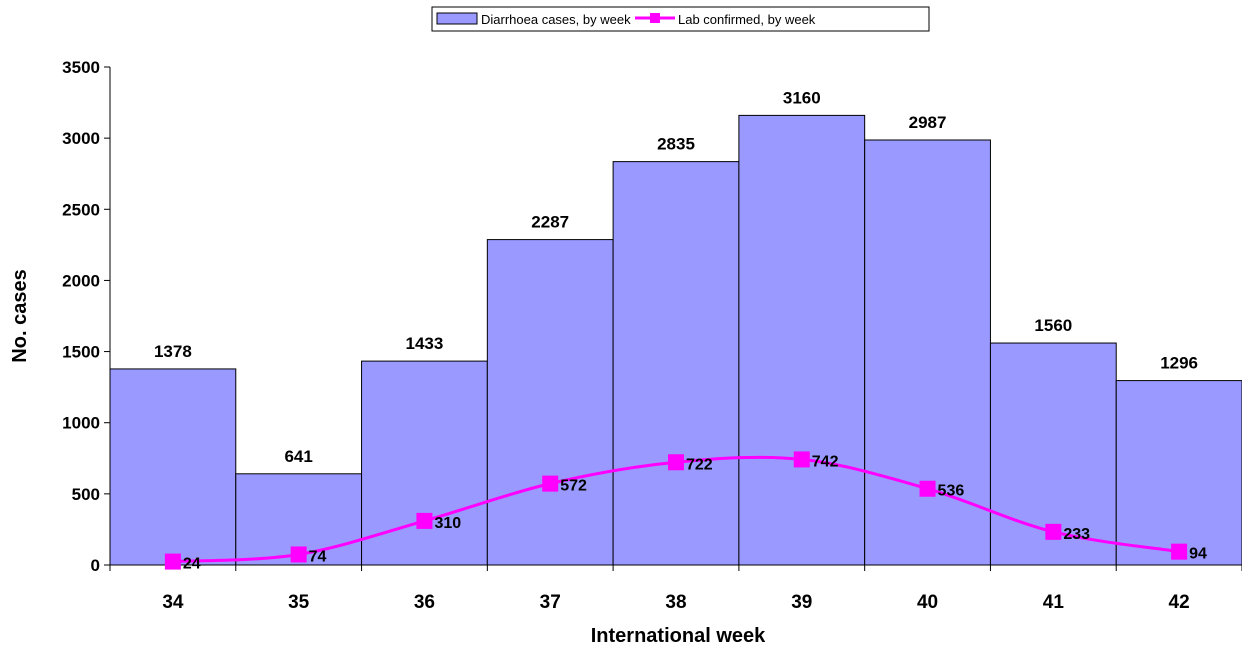  Describe the element at coordinates (927, 602) in the screenshot. I see `x-tick-label: 40` at that location.